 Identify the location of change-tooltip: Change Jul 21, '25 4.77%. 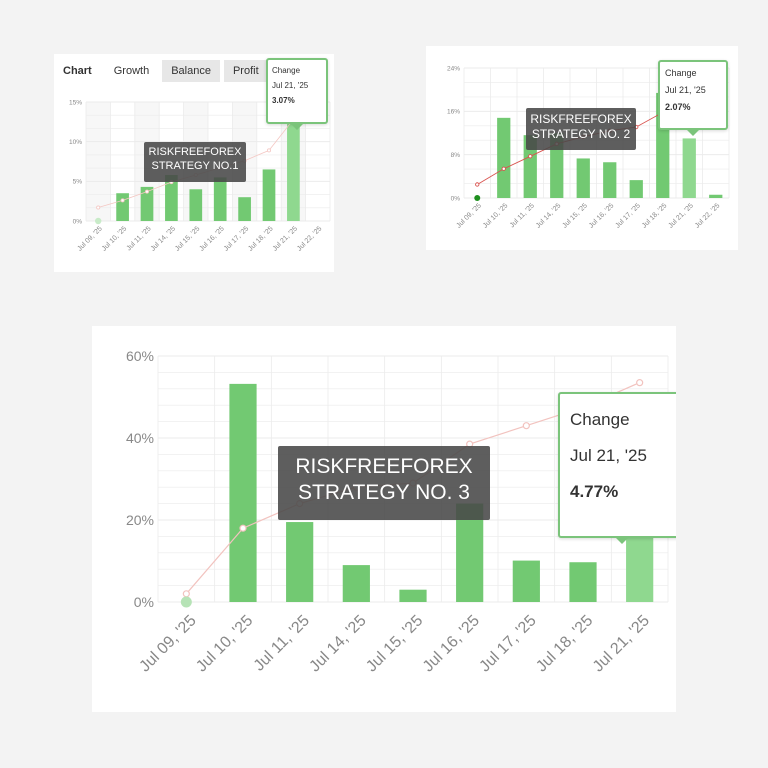
(617, 468).